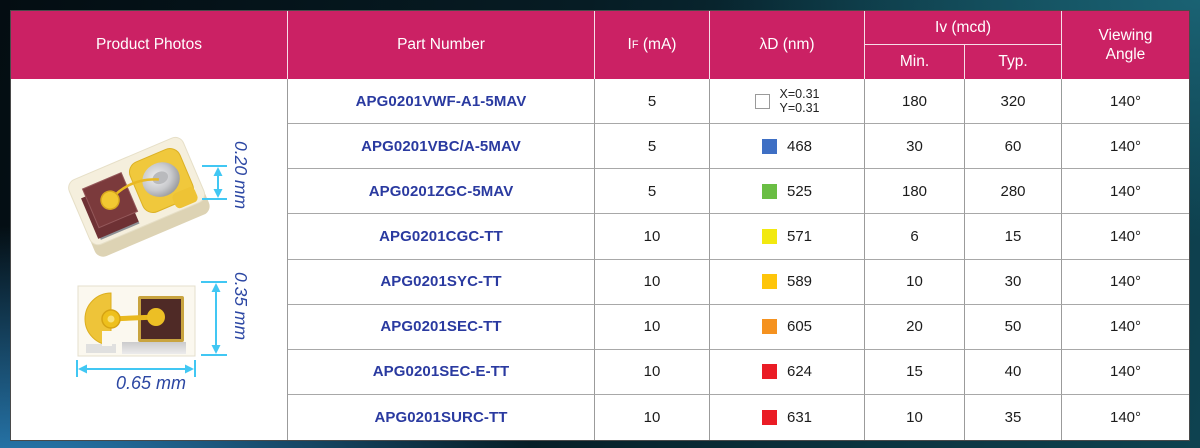  Describe the element at coordinates (441, 192) in the screenshot. I see `part-number: APG0201ZGC-5MAV` at that location.